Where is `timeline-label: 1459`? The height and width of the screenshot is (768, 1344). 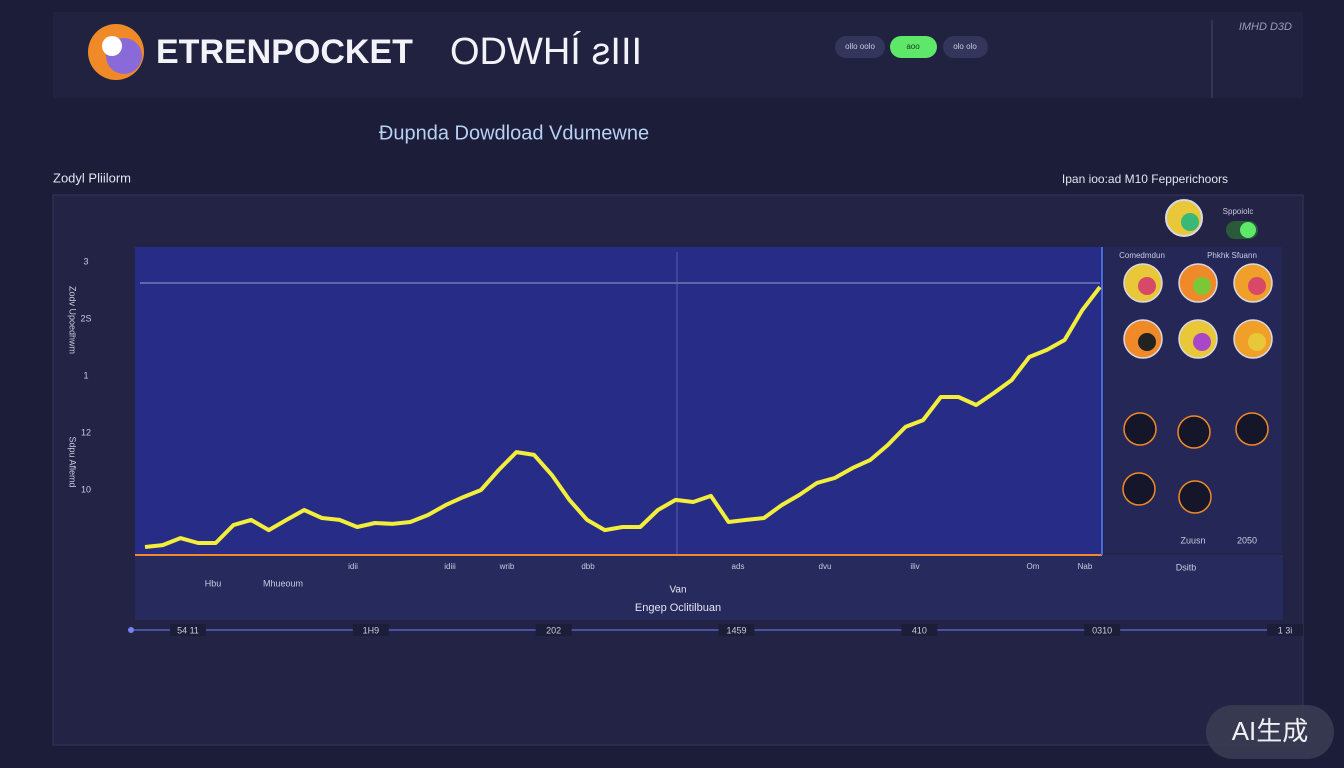
timeline-label: 1459 is located at coordinates (736, 630).